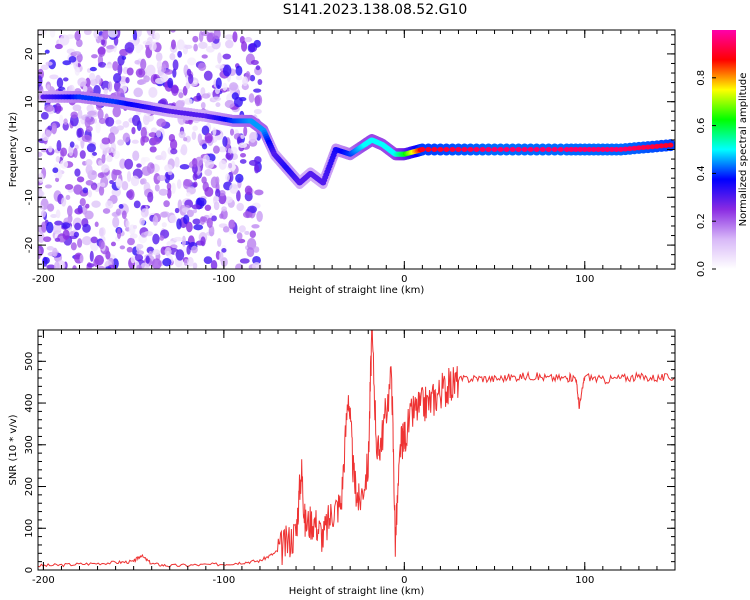 This screenshot has height=600, width=750. Describe the element at coordinates (29, 402) in the screenshot. I see `bottom-y-tick-label: 400` at that location.